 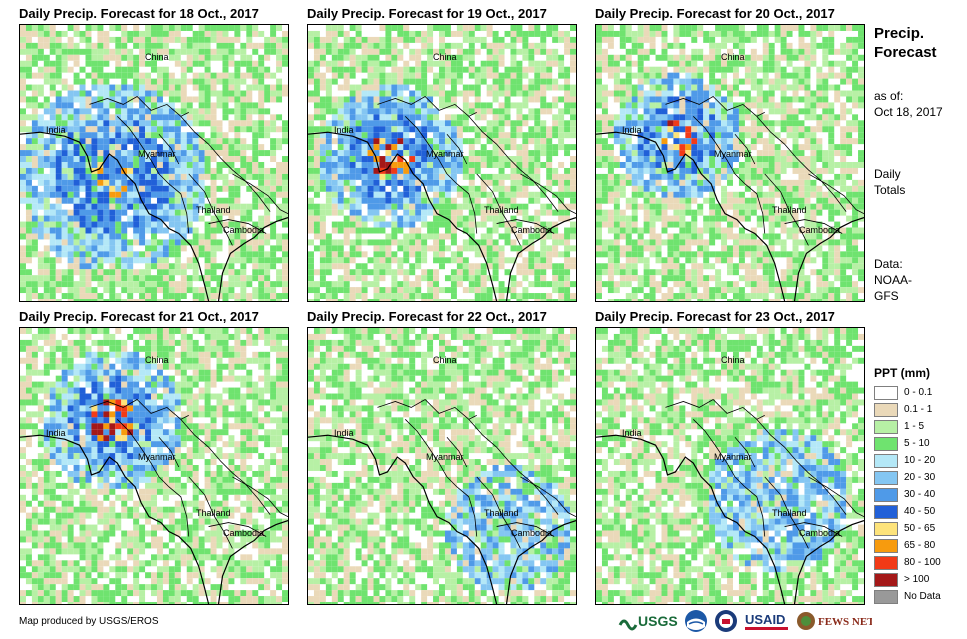 What do you see at coordinates (244, 230) in the screenshot?
I see `place-label-cambodia: Cambodia` at bounding box center [244, 230].